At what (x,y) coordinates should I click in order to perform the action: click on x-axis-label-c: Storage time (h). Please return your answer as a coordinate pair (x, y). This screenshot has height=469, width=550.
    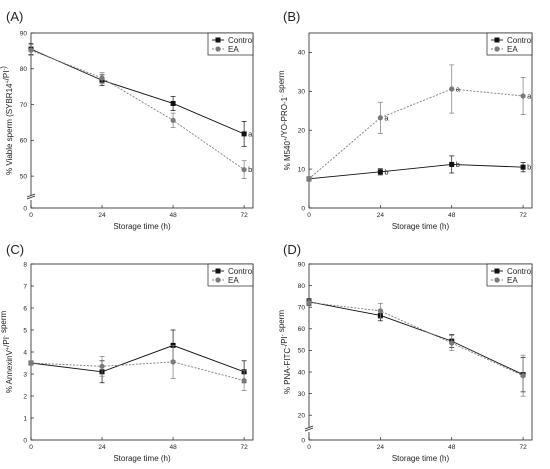
    Looking at the image, I should click on (142, 458).